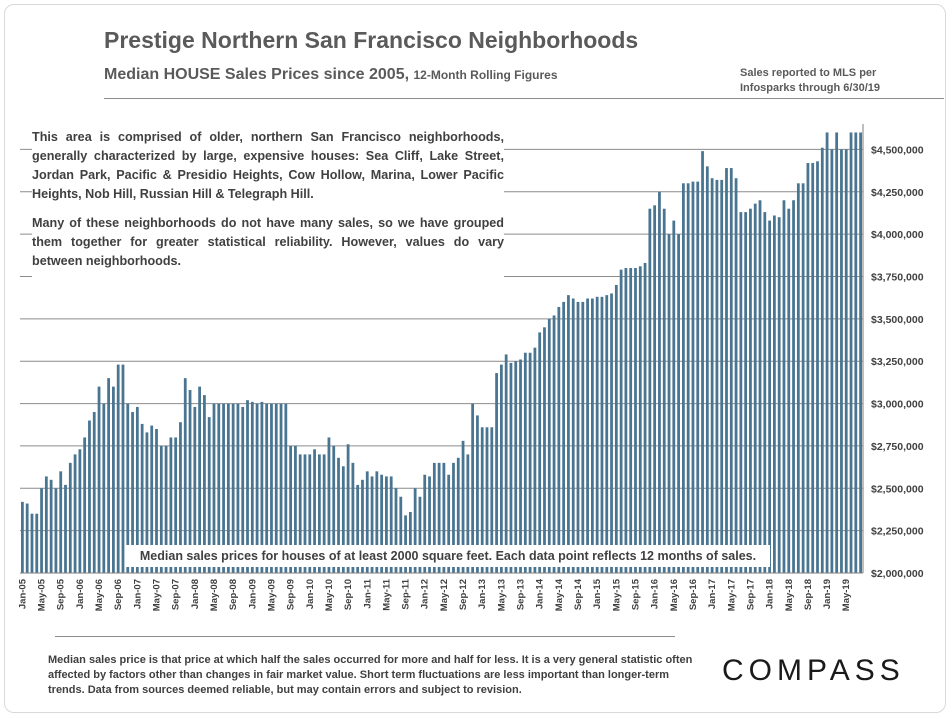 This screenshot has height=719, width=952. I want to click on y-tick-label: $2,500,000, so click(897, 489).